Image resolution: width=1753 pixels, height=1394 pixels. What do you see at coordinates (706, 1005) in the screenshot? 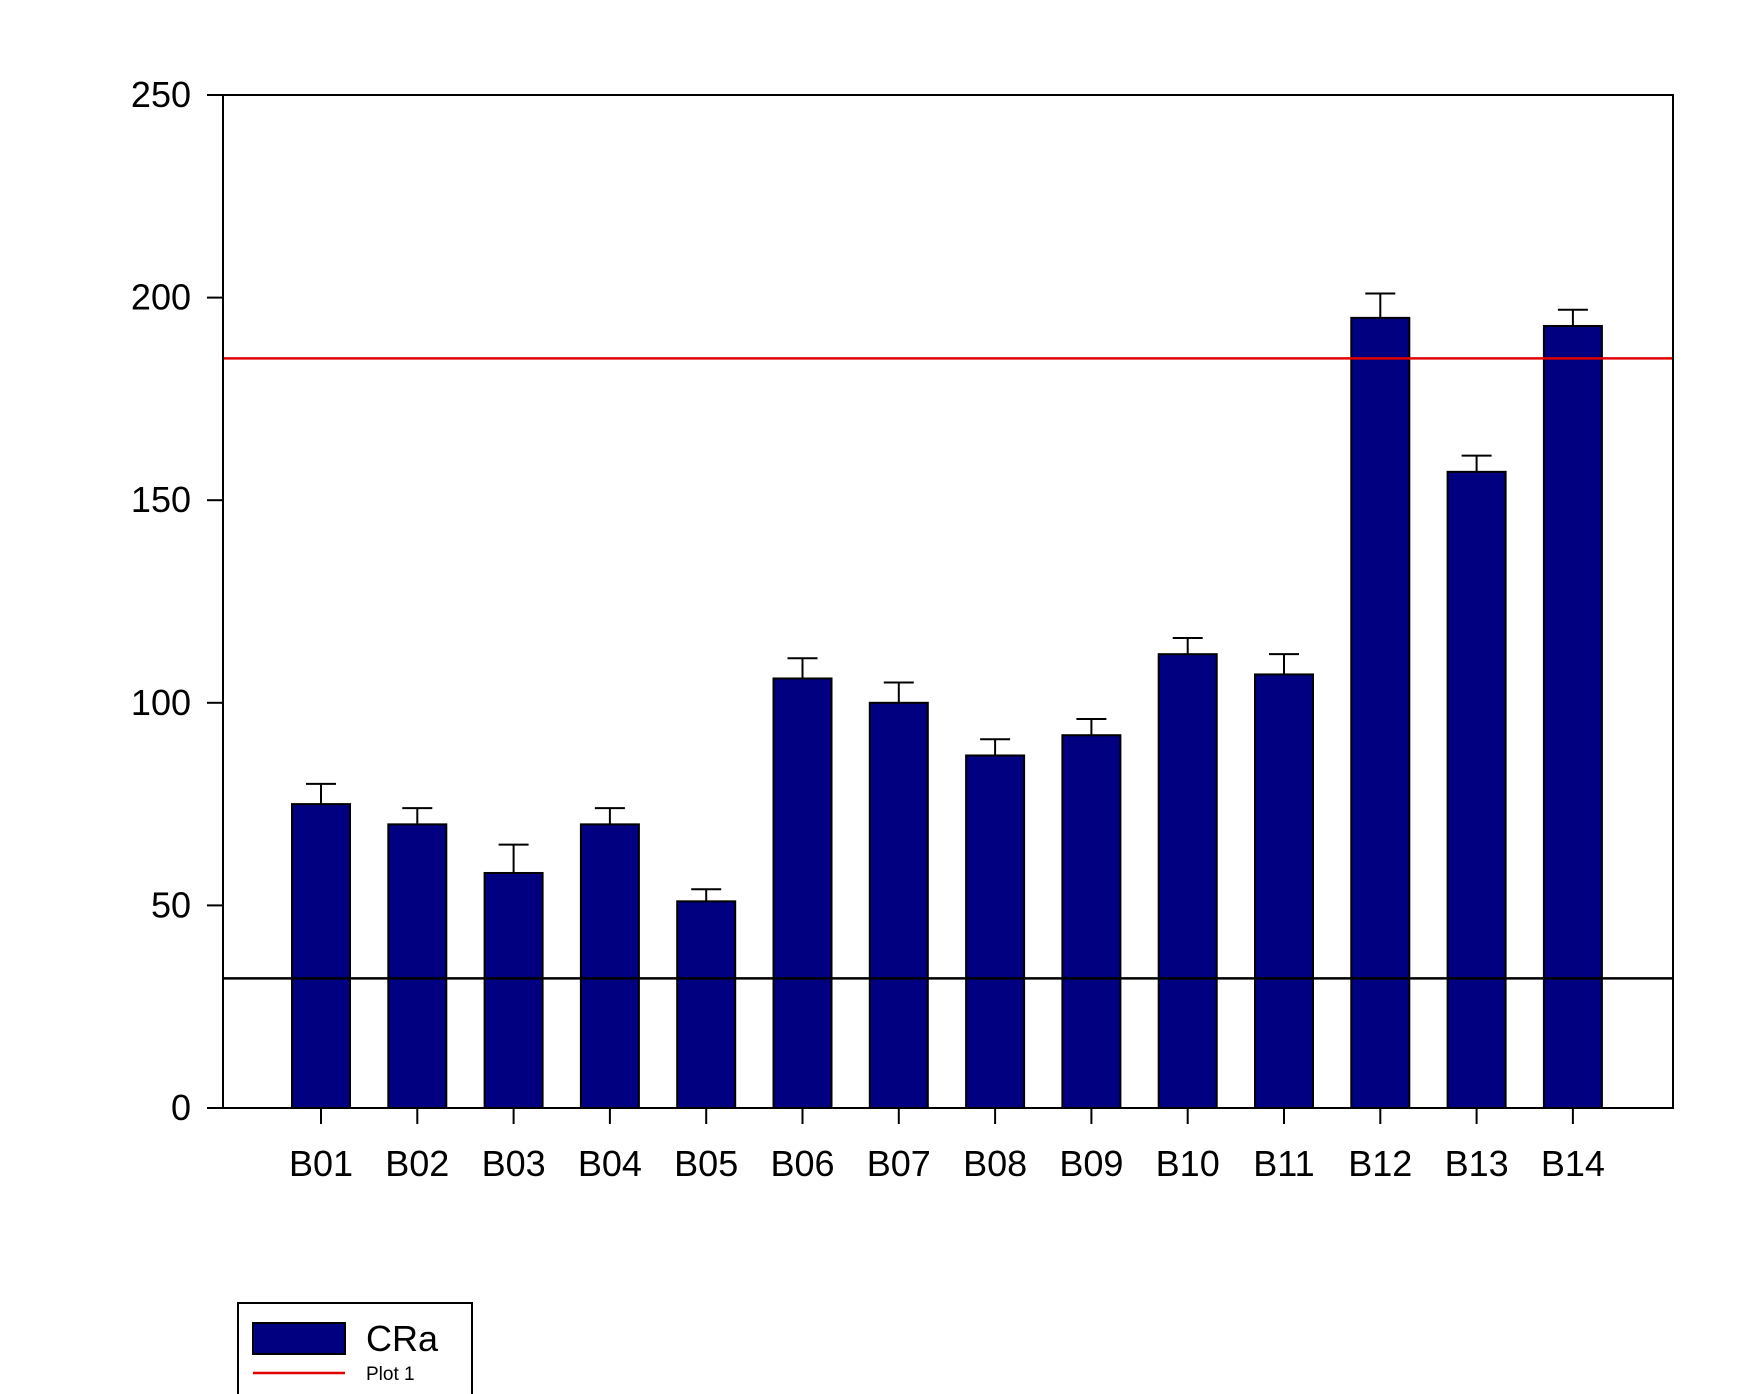
I see `bar-b05` at bounding box center [706, 1005].